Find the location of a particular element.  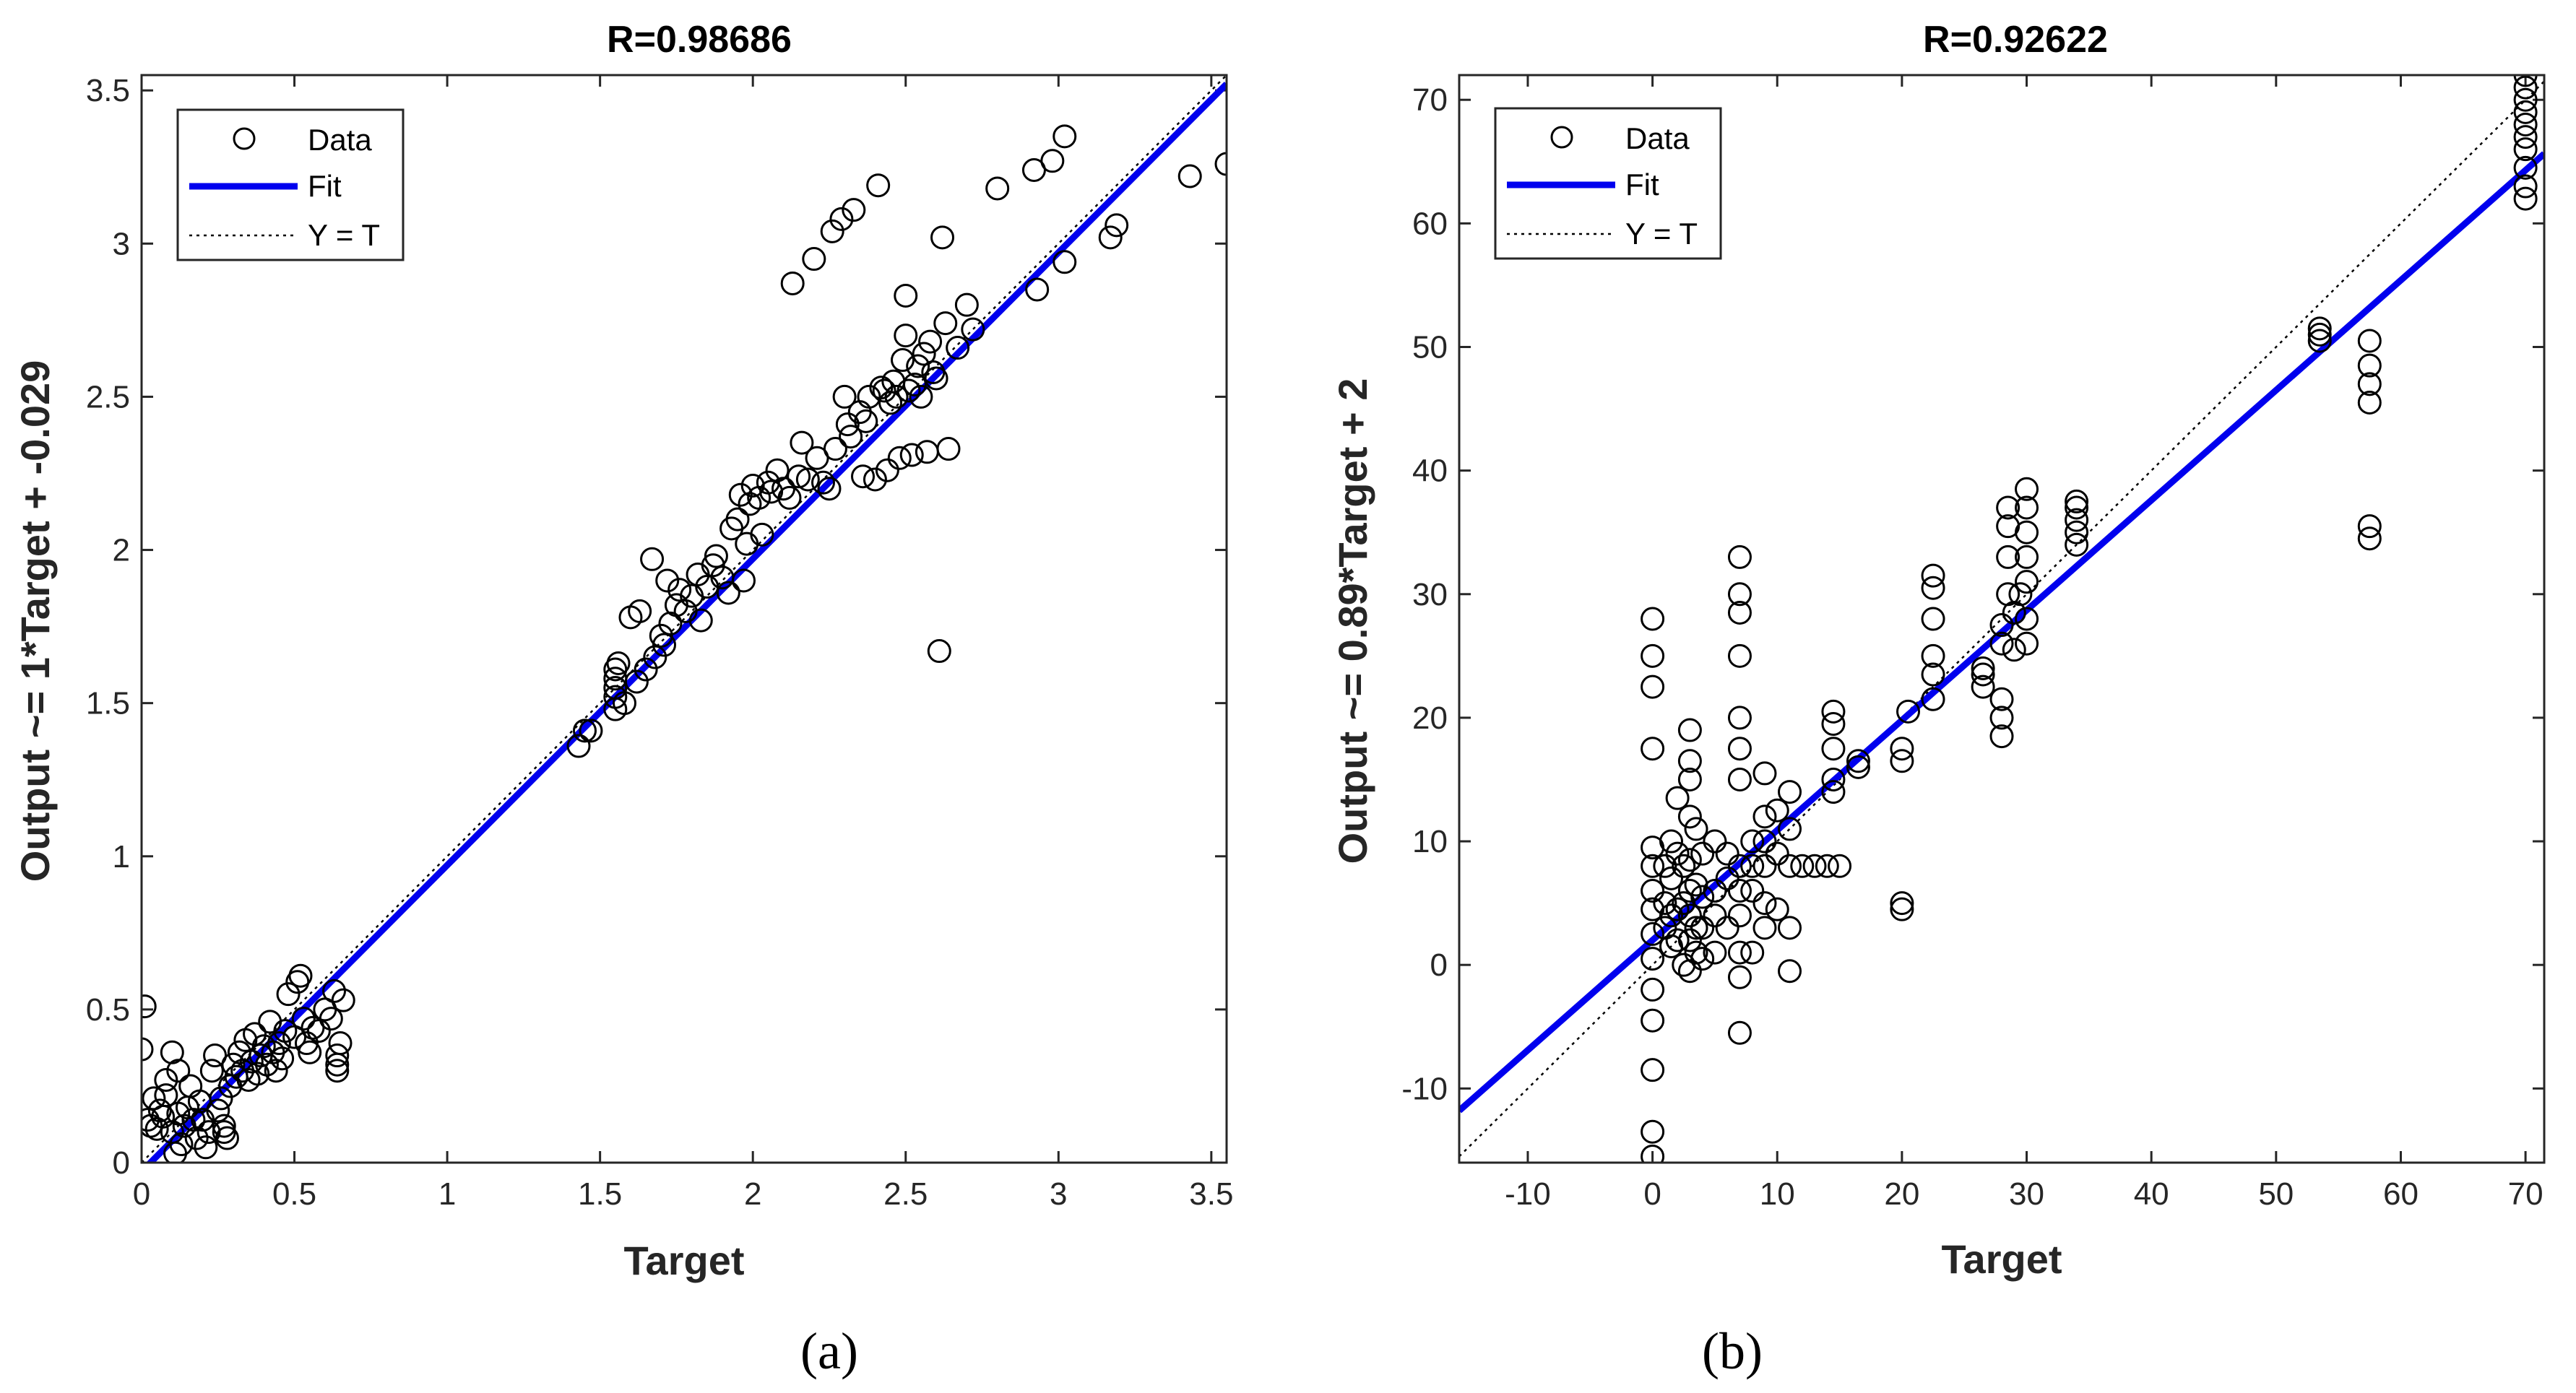

x-tick-label: 2.5 is located at coordinates (906, 1194).